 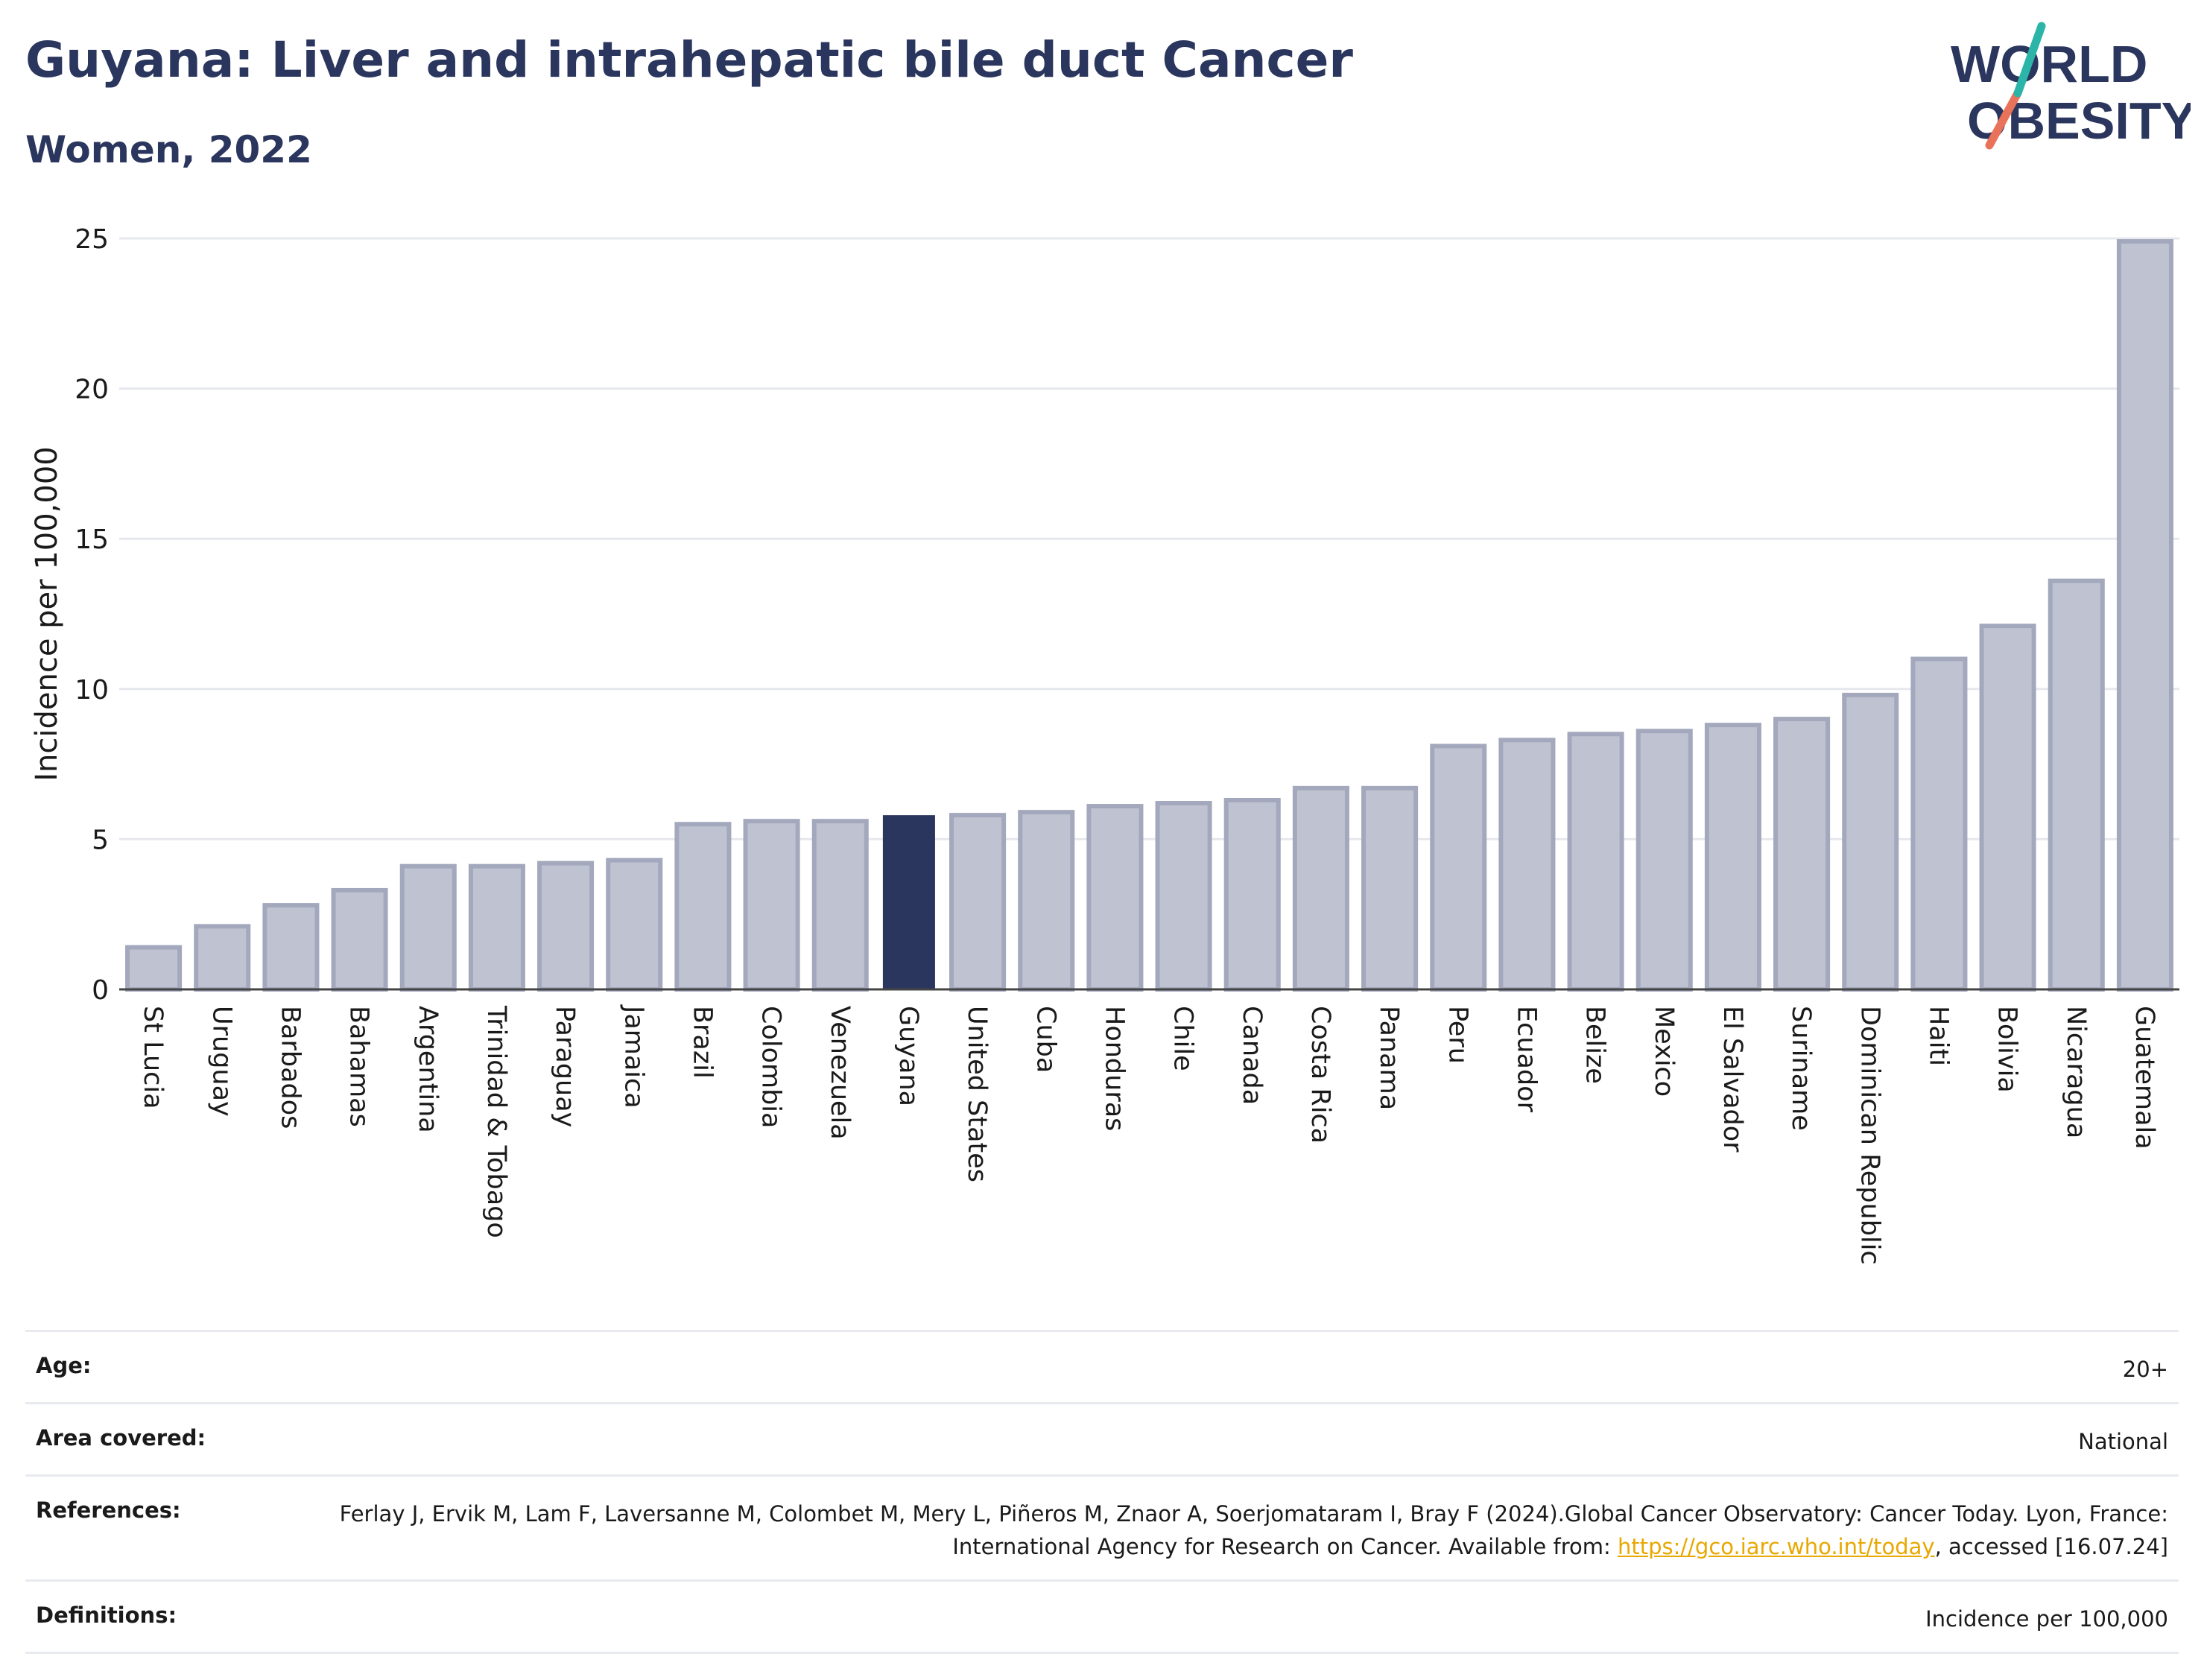 What do you see at coordinates (222, 958) in the screenshot?
I see `bar-uruguay` at bounding box center [222, 958].